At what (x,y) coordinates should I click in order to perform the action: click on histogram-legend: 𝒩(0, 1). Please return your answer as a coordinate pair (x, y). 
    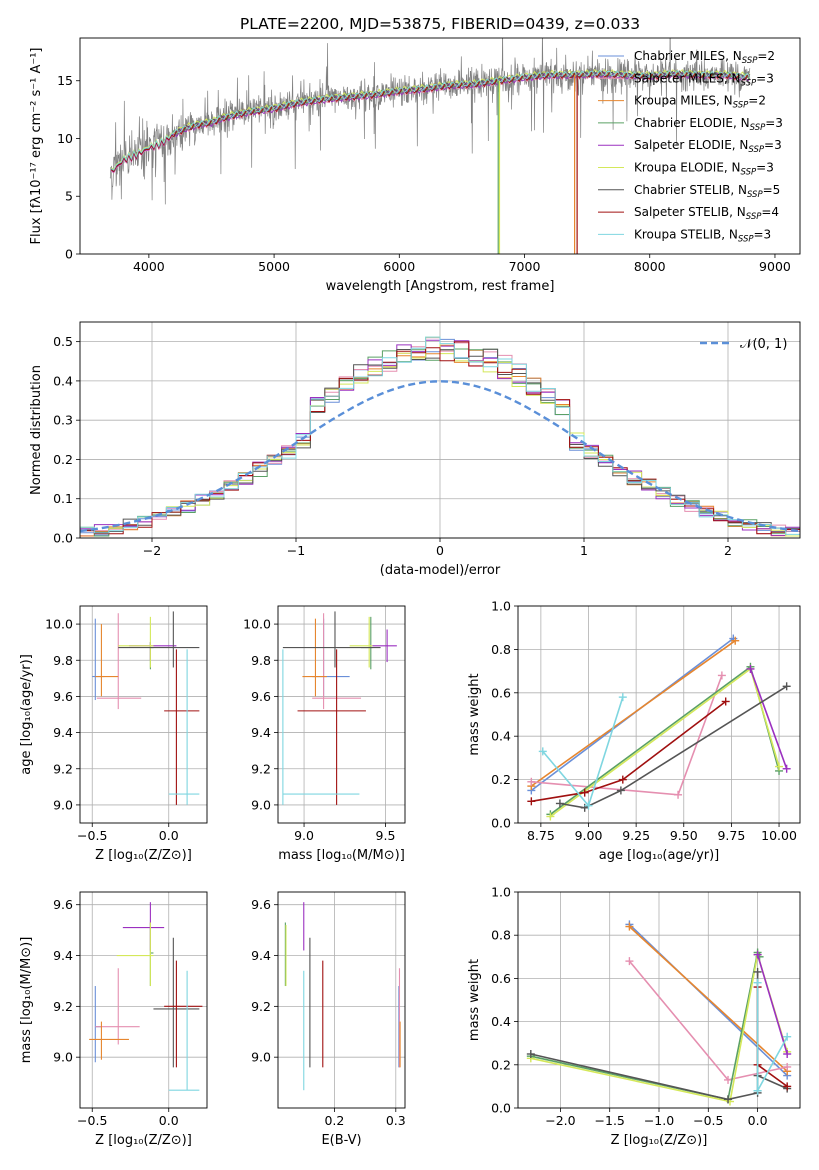
    Looking at the image, I should click on (743, 344).